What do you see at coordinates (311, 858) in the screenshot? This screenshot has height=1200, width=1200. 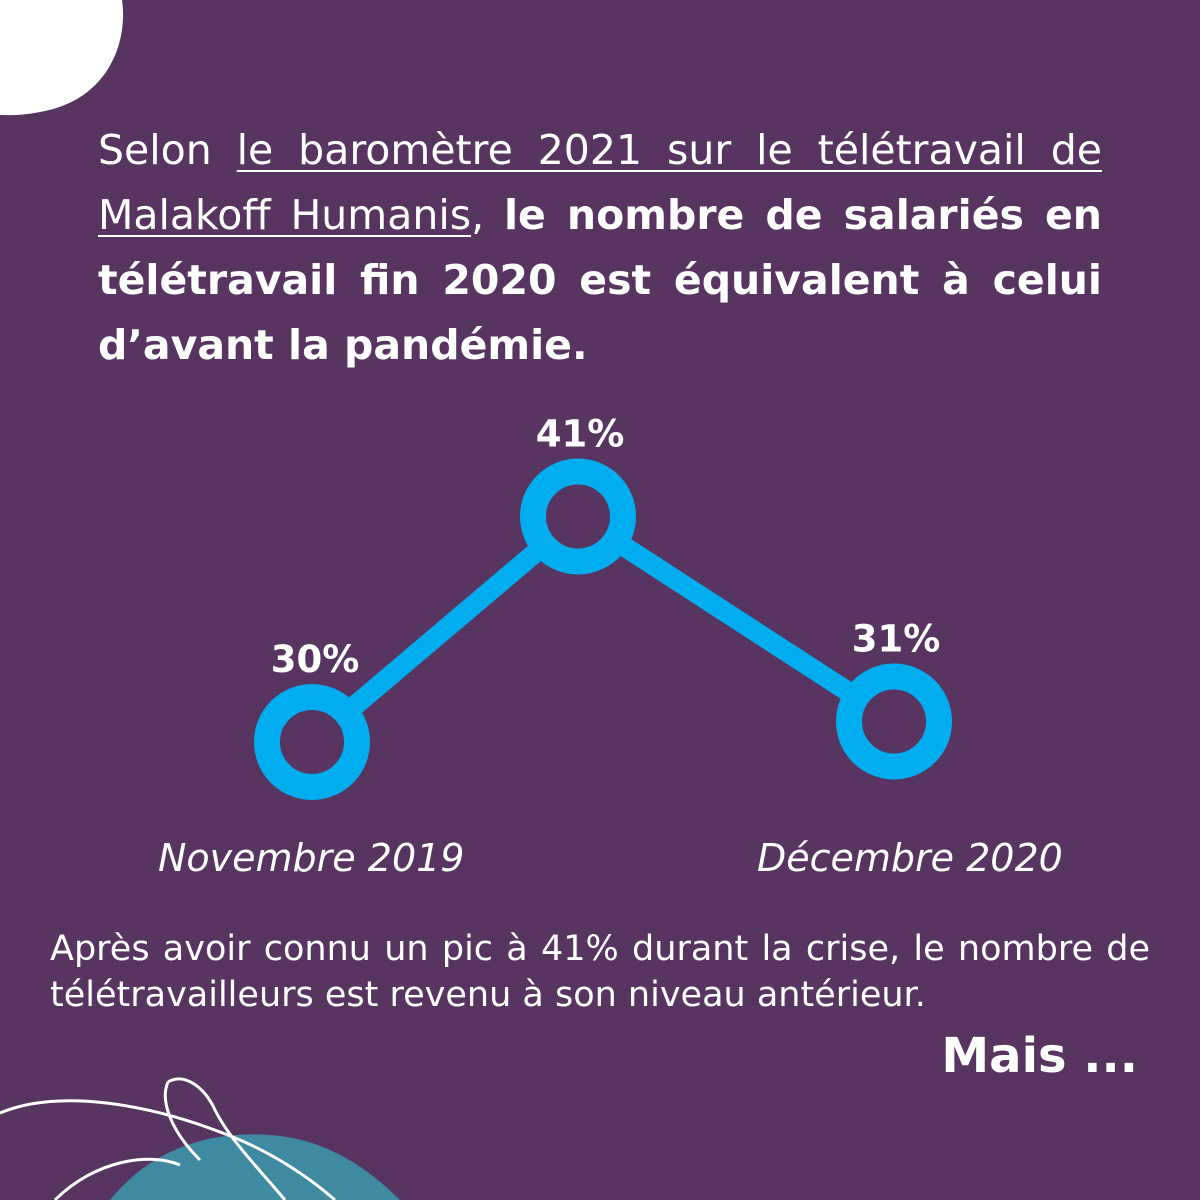 I see `x-axis-label-nov-2019: Novembre 2019` at bounding box center [311, 858].